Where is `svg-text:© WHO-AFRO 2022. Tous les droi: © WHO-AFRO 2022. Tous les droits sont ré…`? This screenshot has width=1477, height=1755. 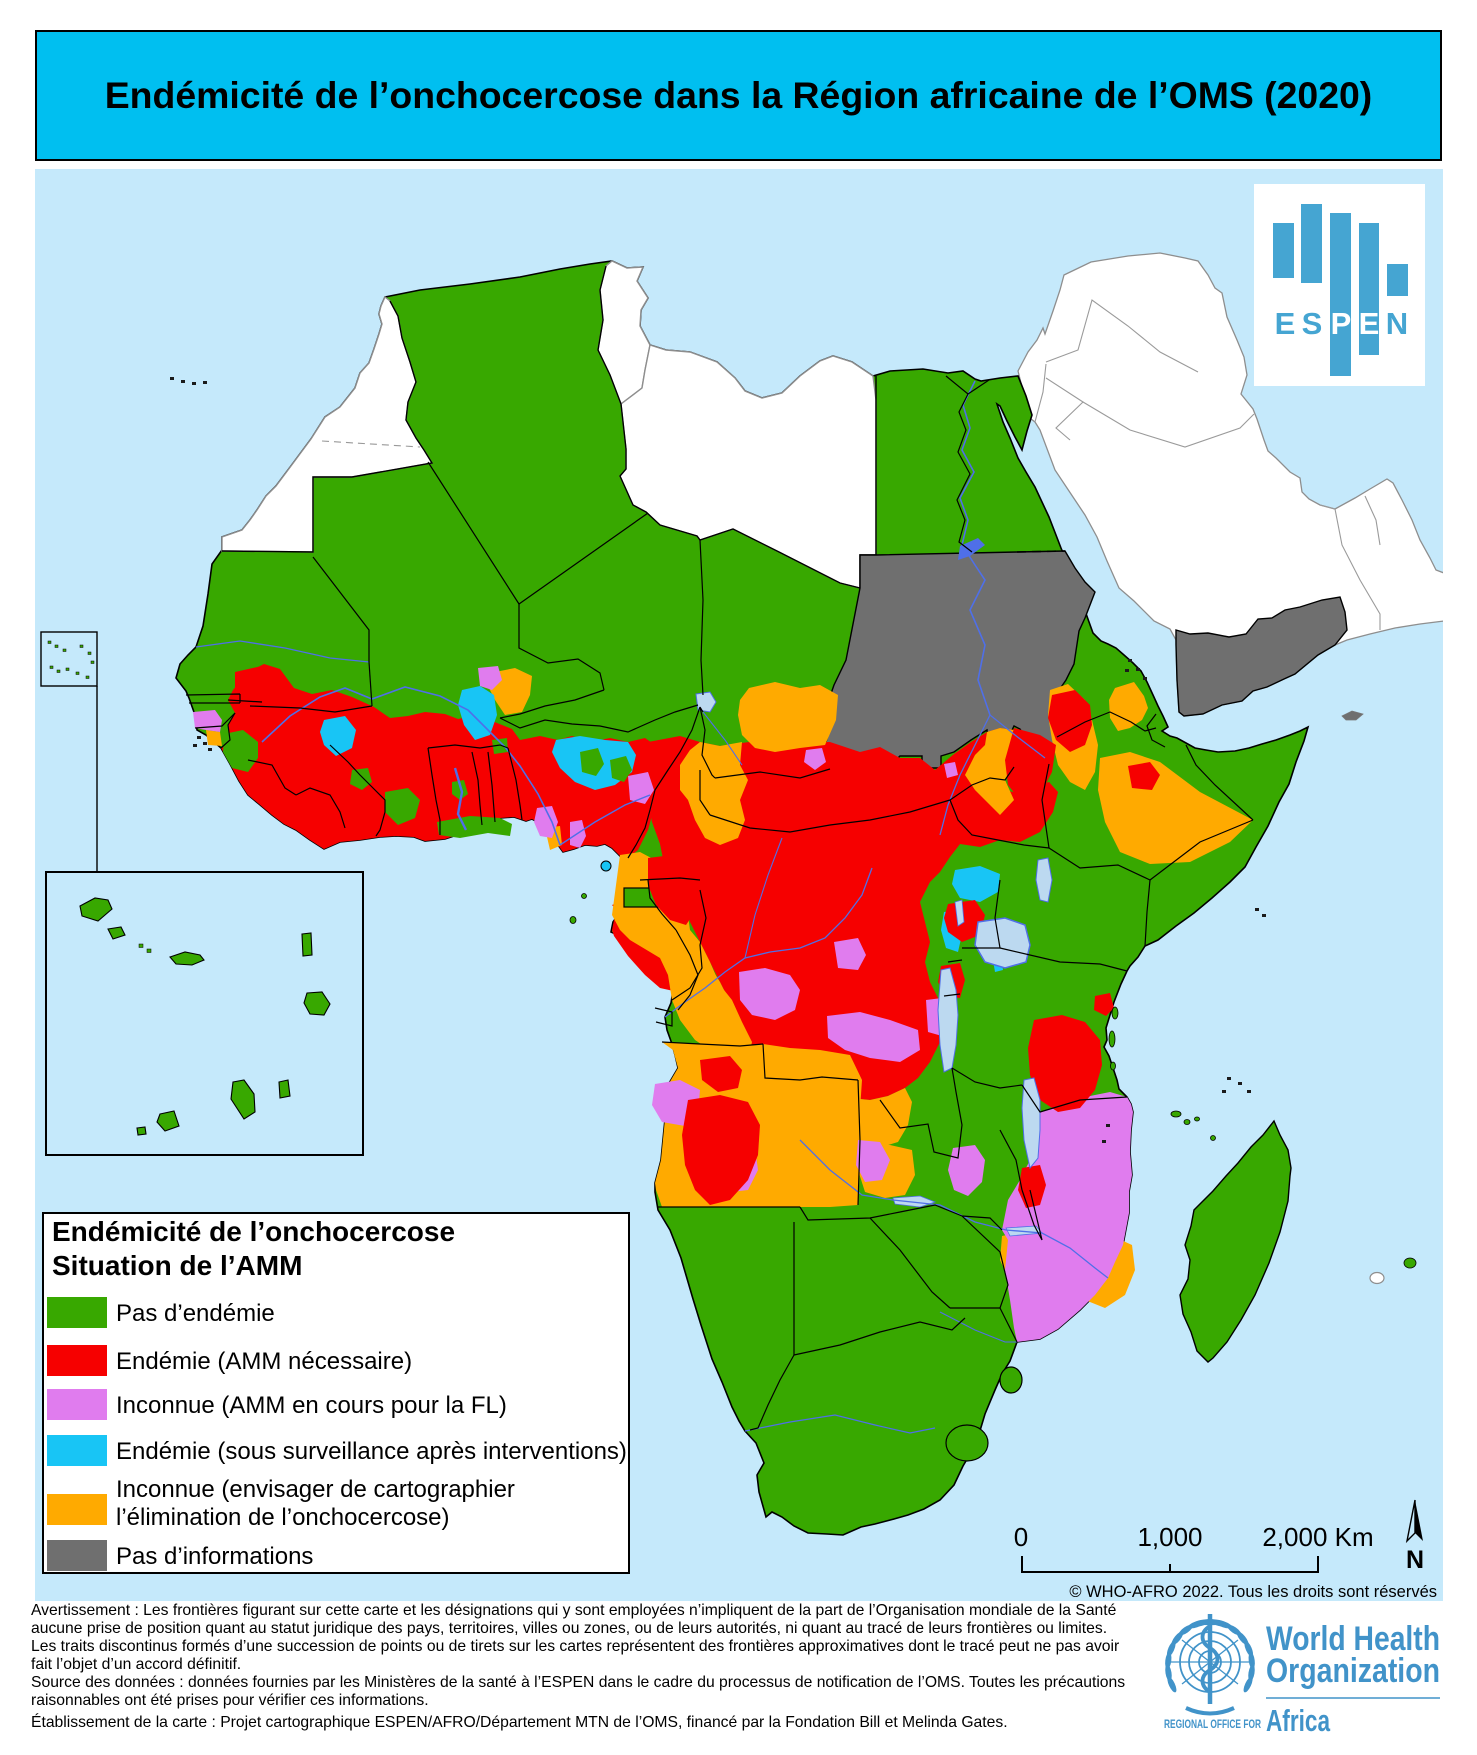 svg-text:© WHO-AFRO 2022. Tous les droi: © WHO-AFRO 2022. Tous les droits sont ré… is located at coordinates (1253, 1592).